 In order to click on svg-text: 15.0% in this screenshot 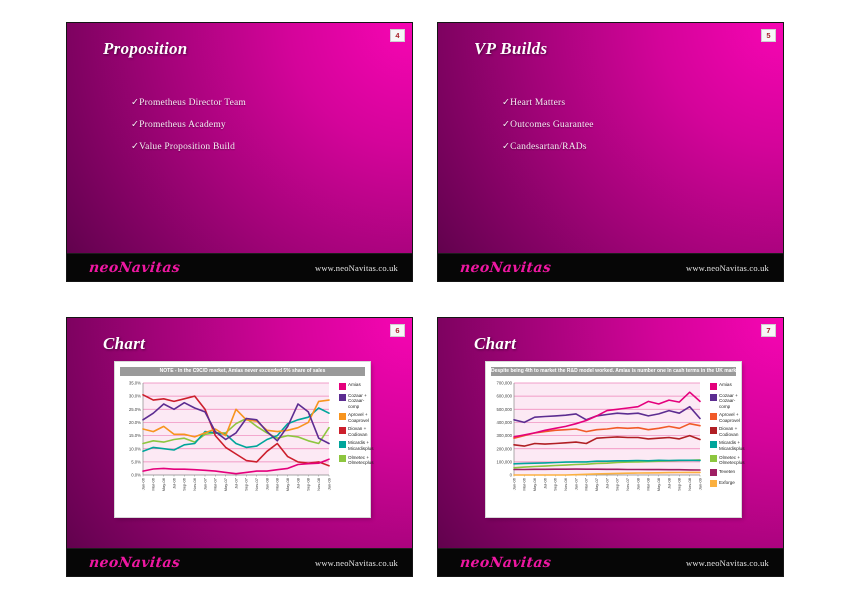, I will do `click(135, 435)`.